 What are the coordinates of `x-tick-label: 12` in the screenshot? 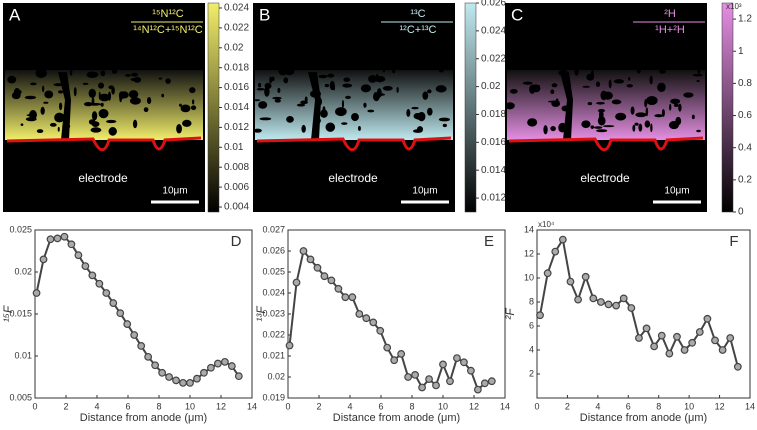 It's located at (474, 406).